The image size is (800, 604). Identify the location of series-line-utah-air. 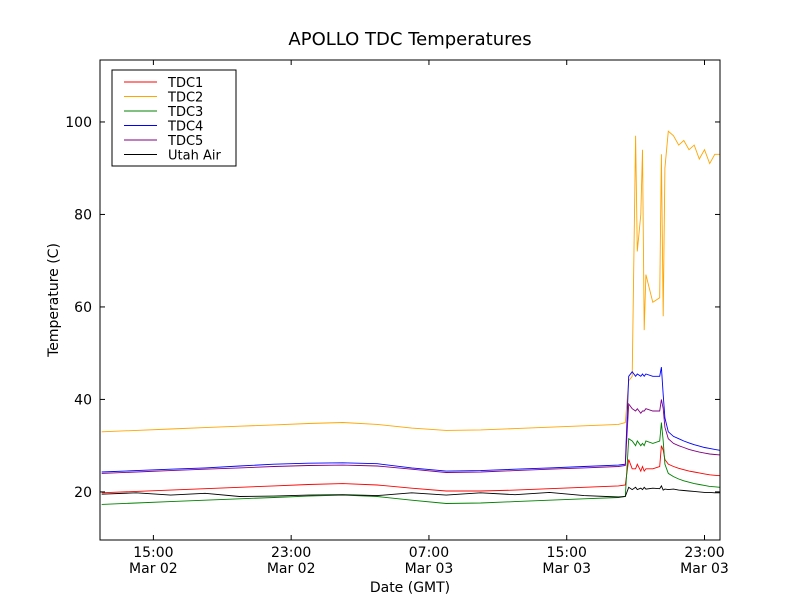
(410, 491).